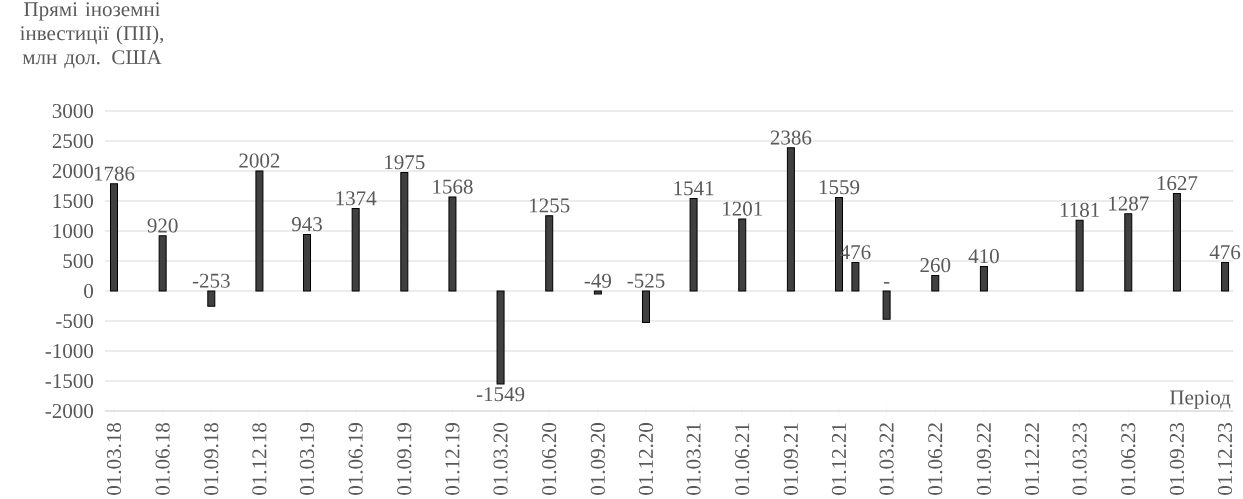  Describe the element at coordinates (69, 411) in the screenshot. I see `y-tick-label: -2000` at that location.